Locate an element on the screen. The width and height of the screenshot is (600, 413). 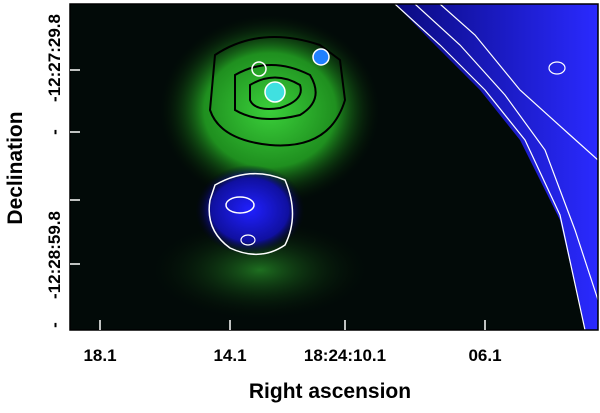
x-tick-label: 18:24:10.1 is located at coordinates (345, 355).